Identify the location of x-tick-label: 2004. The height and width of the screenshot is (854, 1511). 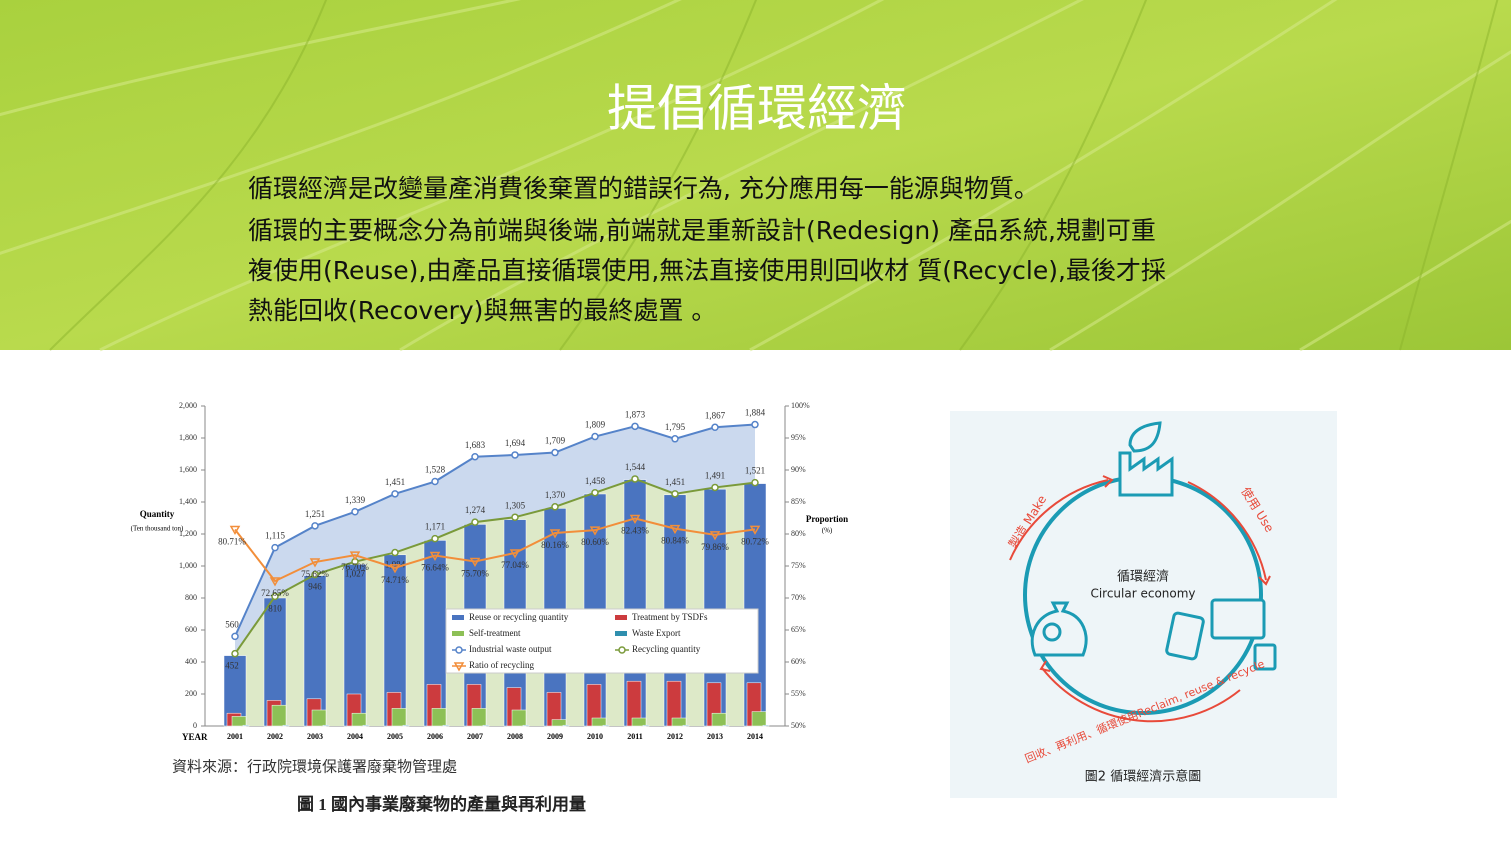
(355, 736).